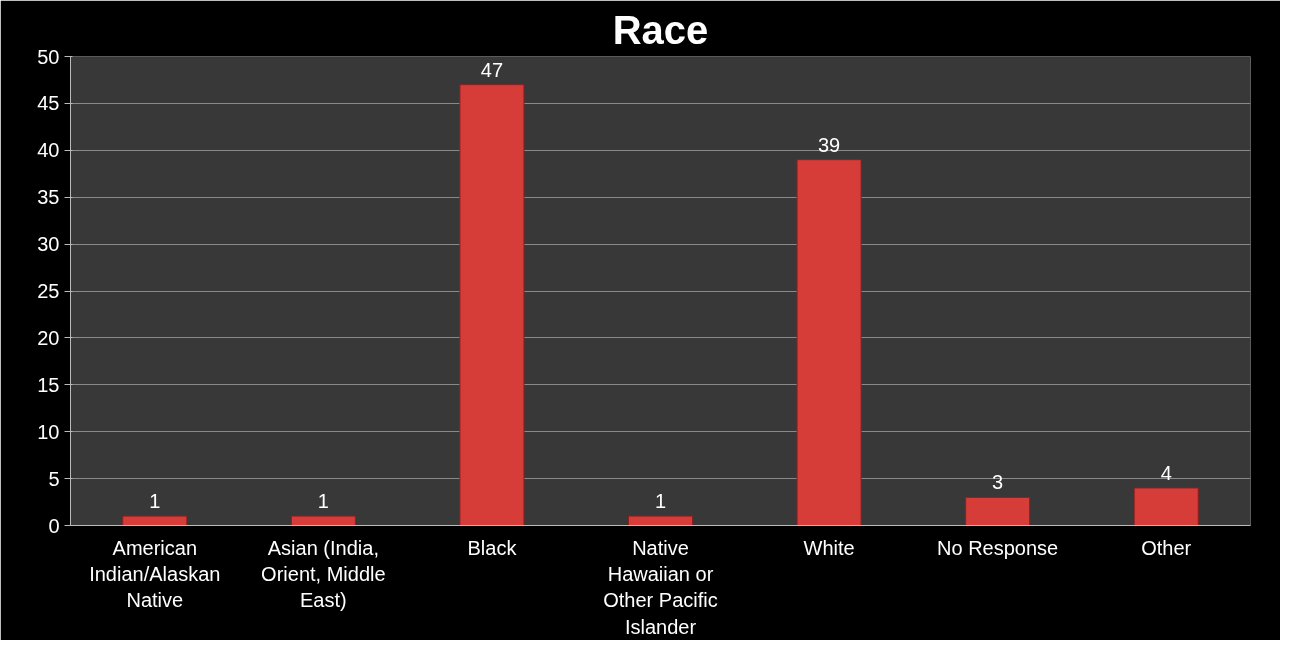 This screenshot has width=1291, height=647. What do you see at coordinates (1166, 472) in the screenshot?
I see `data-label: 4` at bounding box center [1166, 472].